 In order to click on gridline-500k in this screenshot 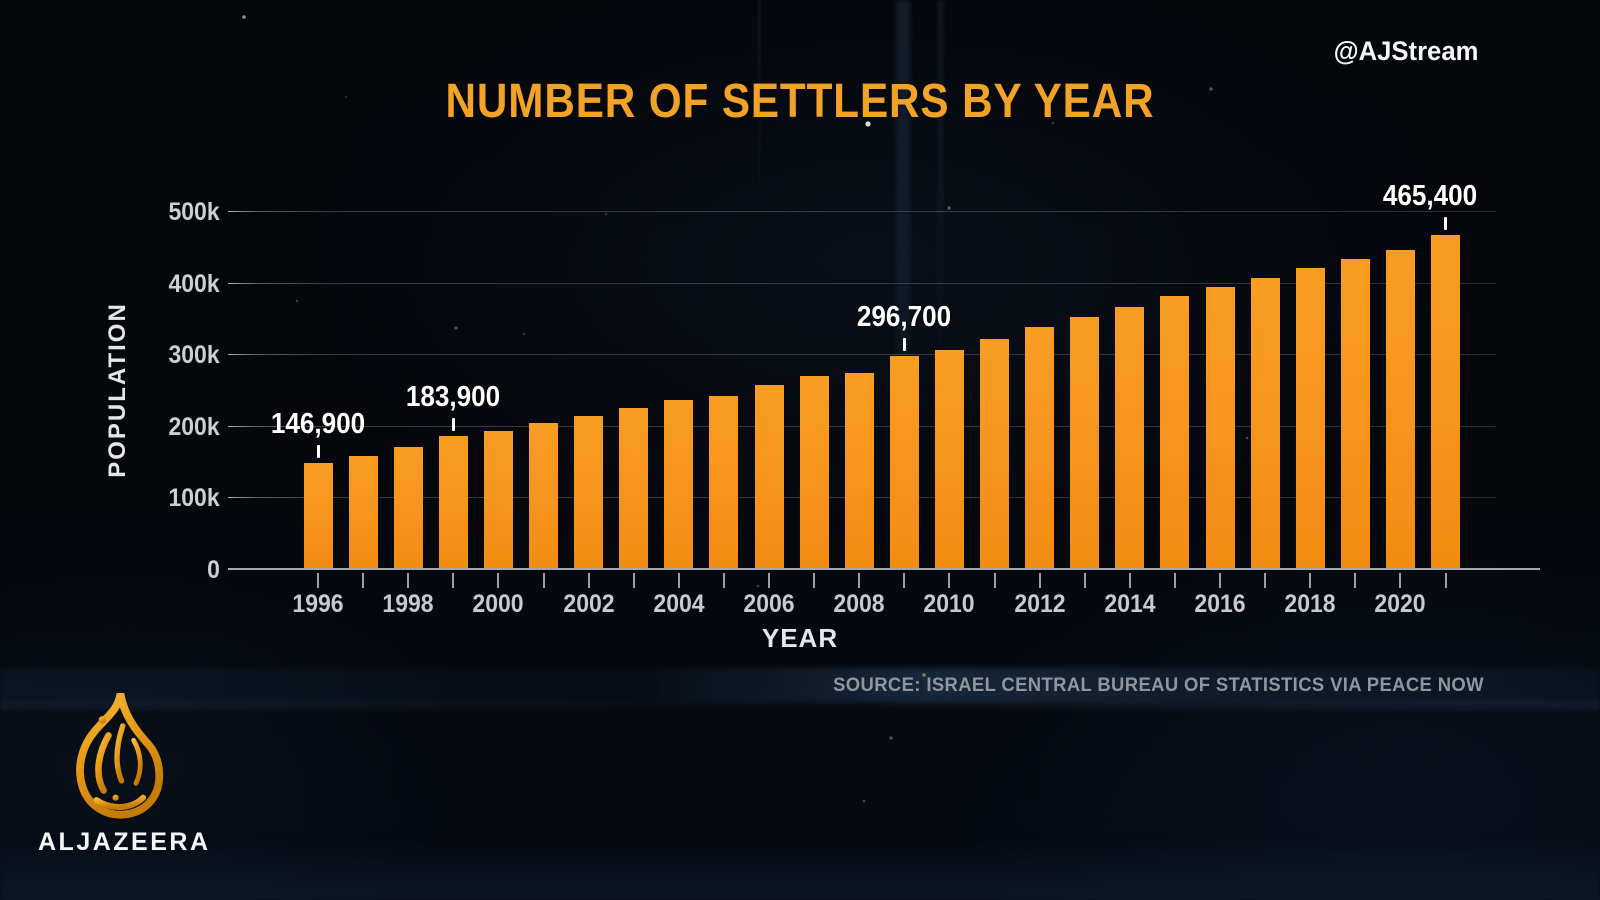, I will do `click(862, 211)`.